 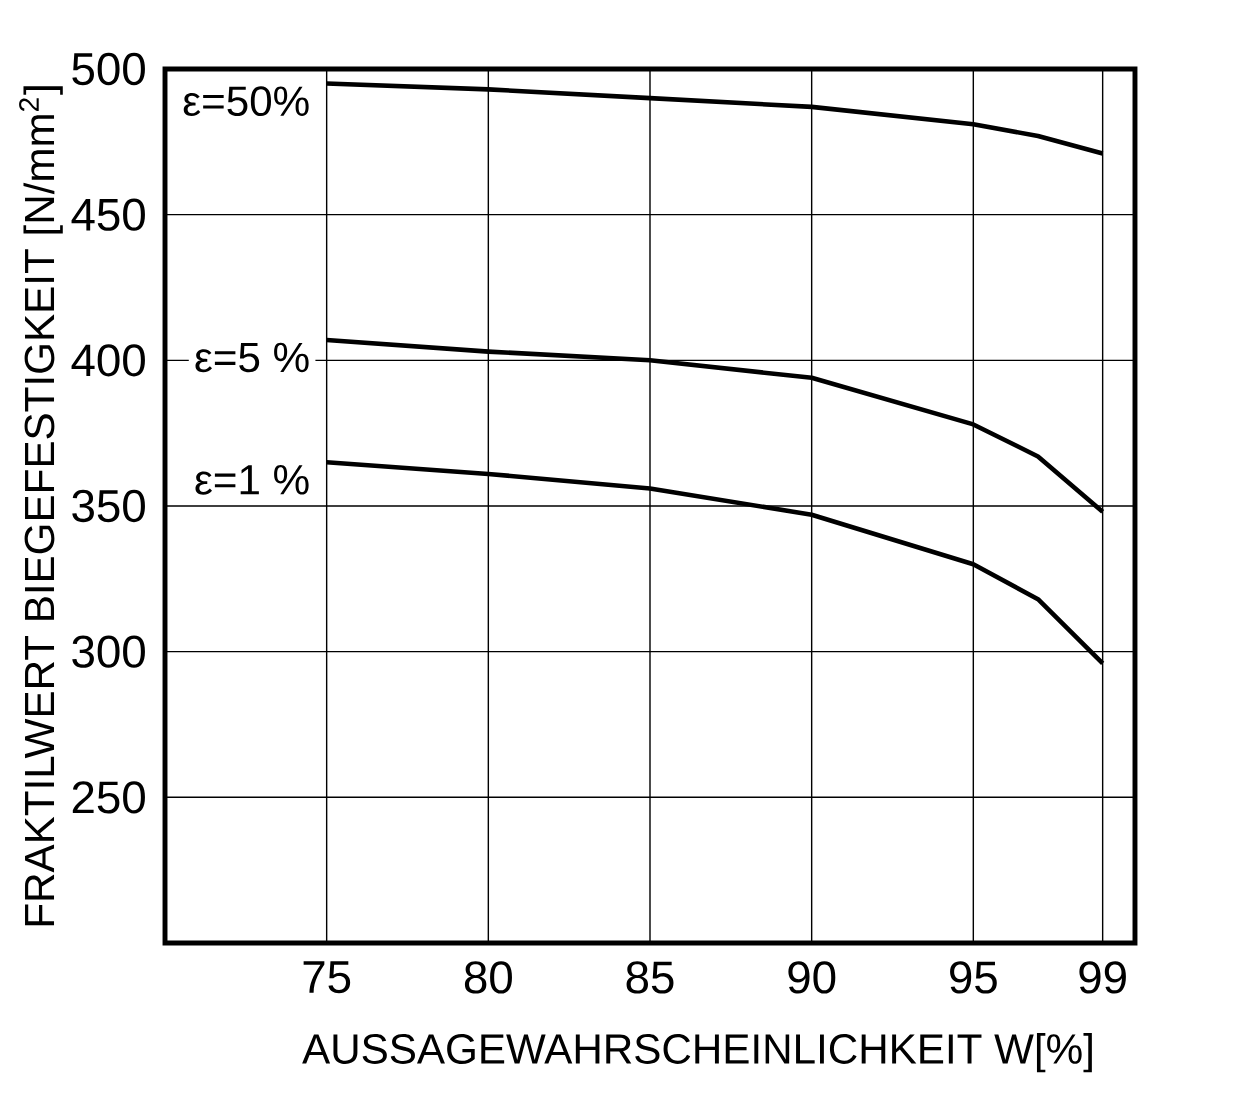 I want to click on y-tick-label: 250, so click(x=108, y=797).